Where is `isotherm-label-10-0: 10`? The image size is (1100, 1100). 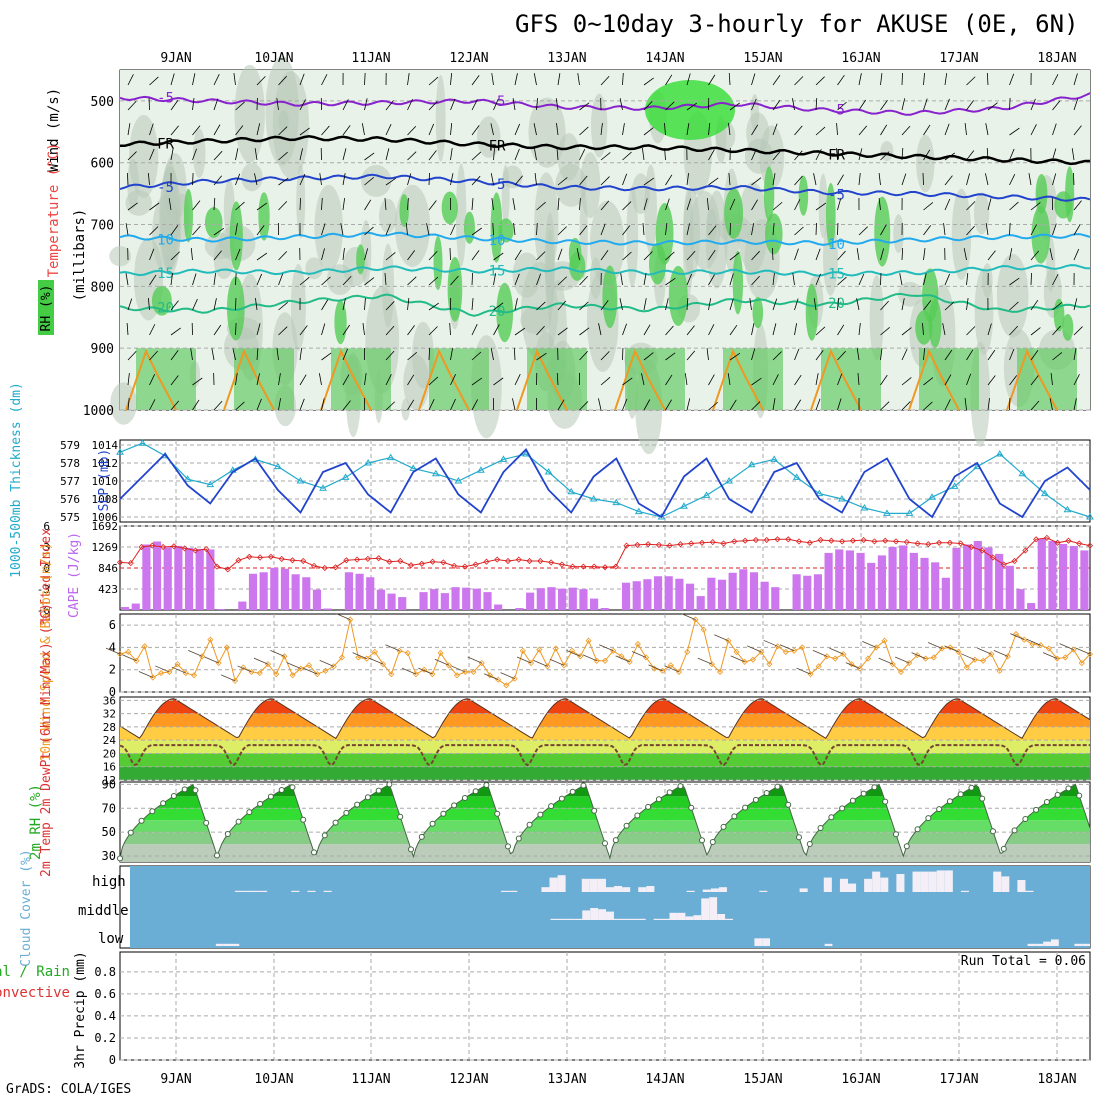
isotherm-label-10-0: 10 is located at coordinates (165, 241).